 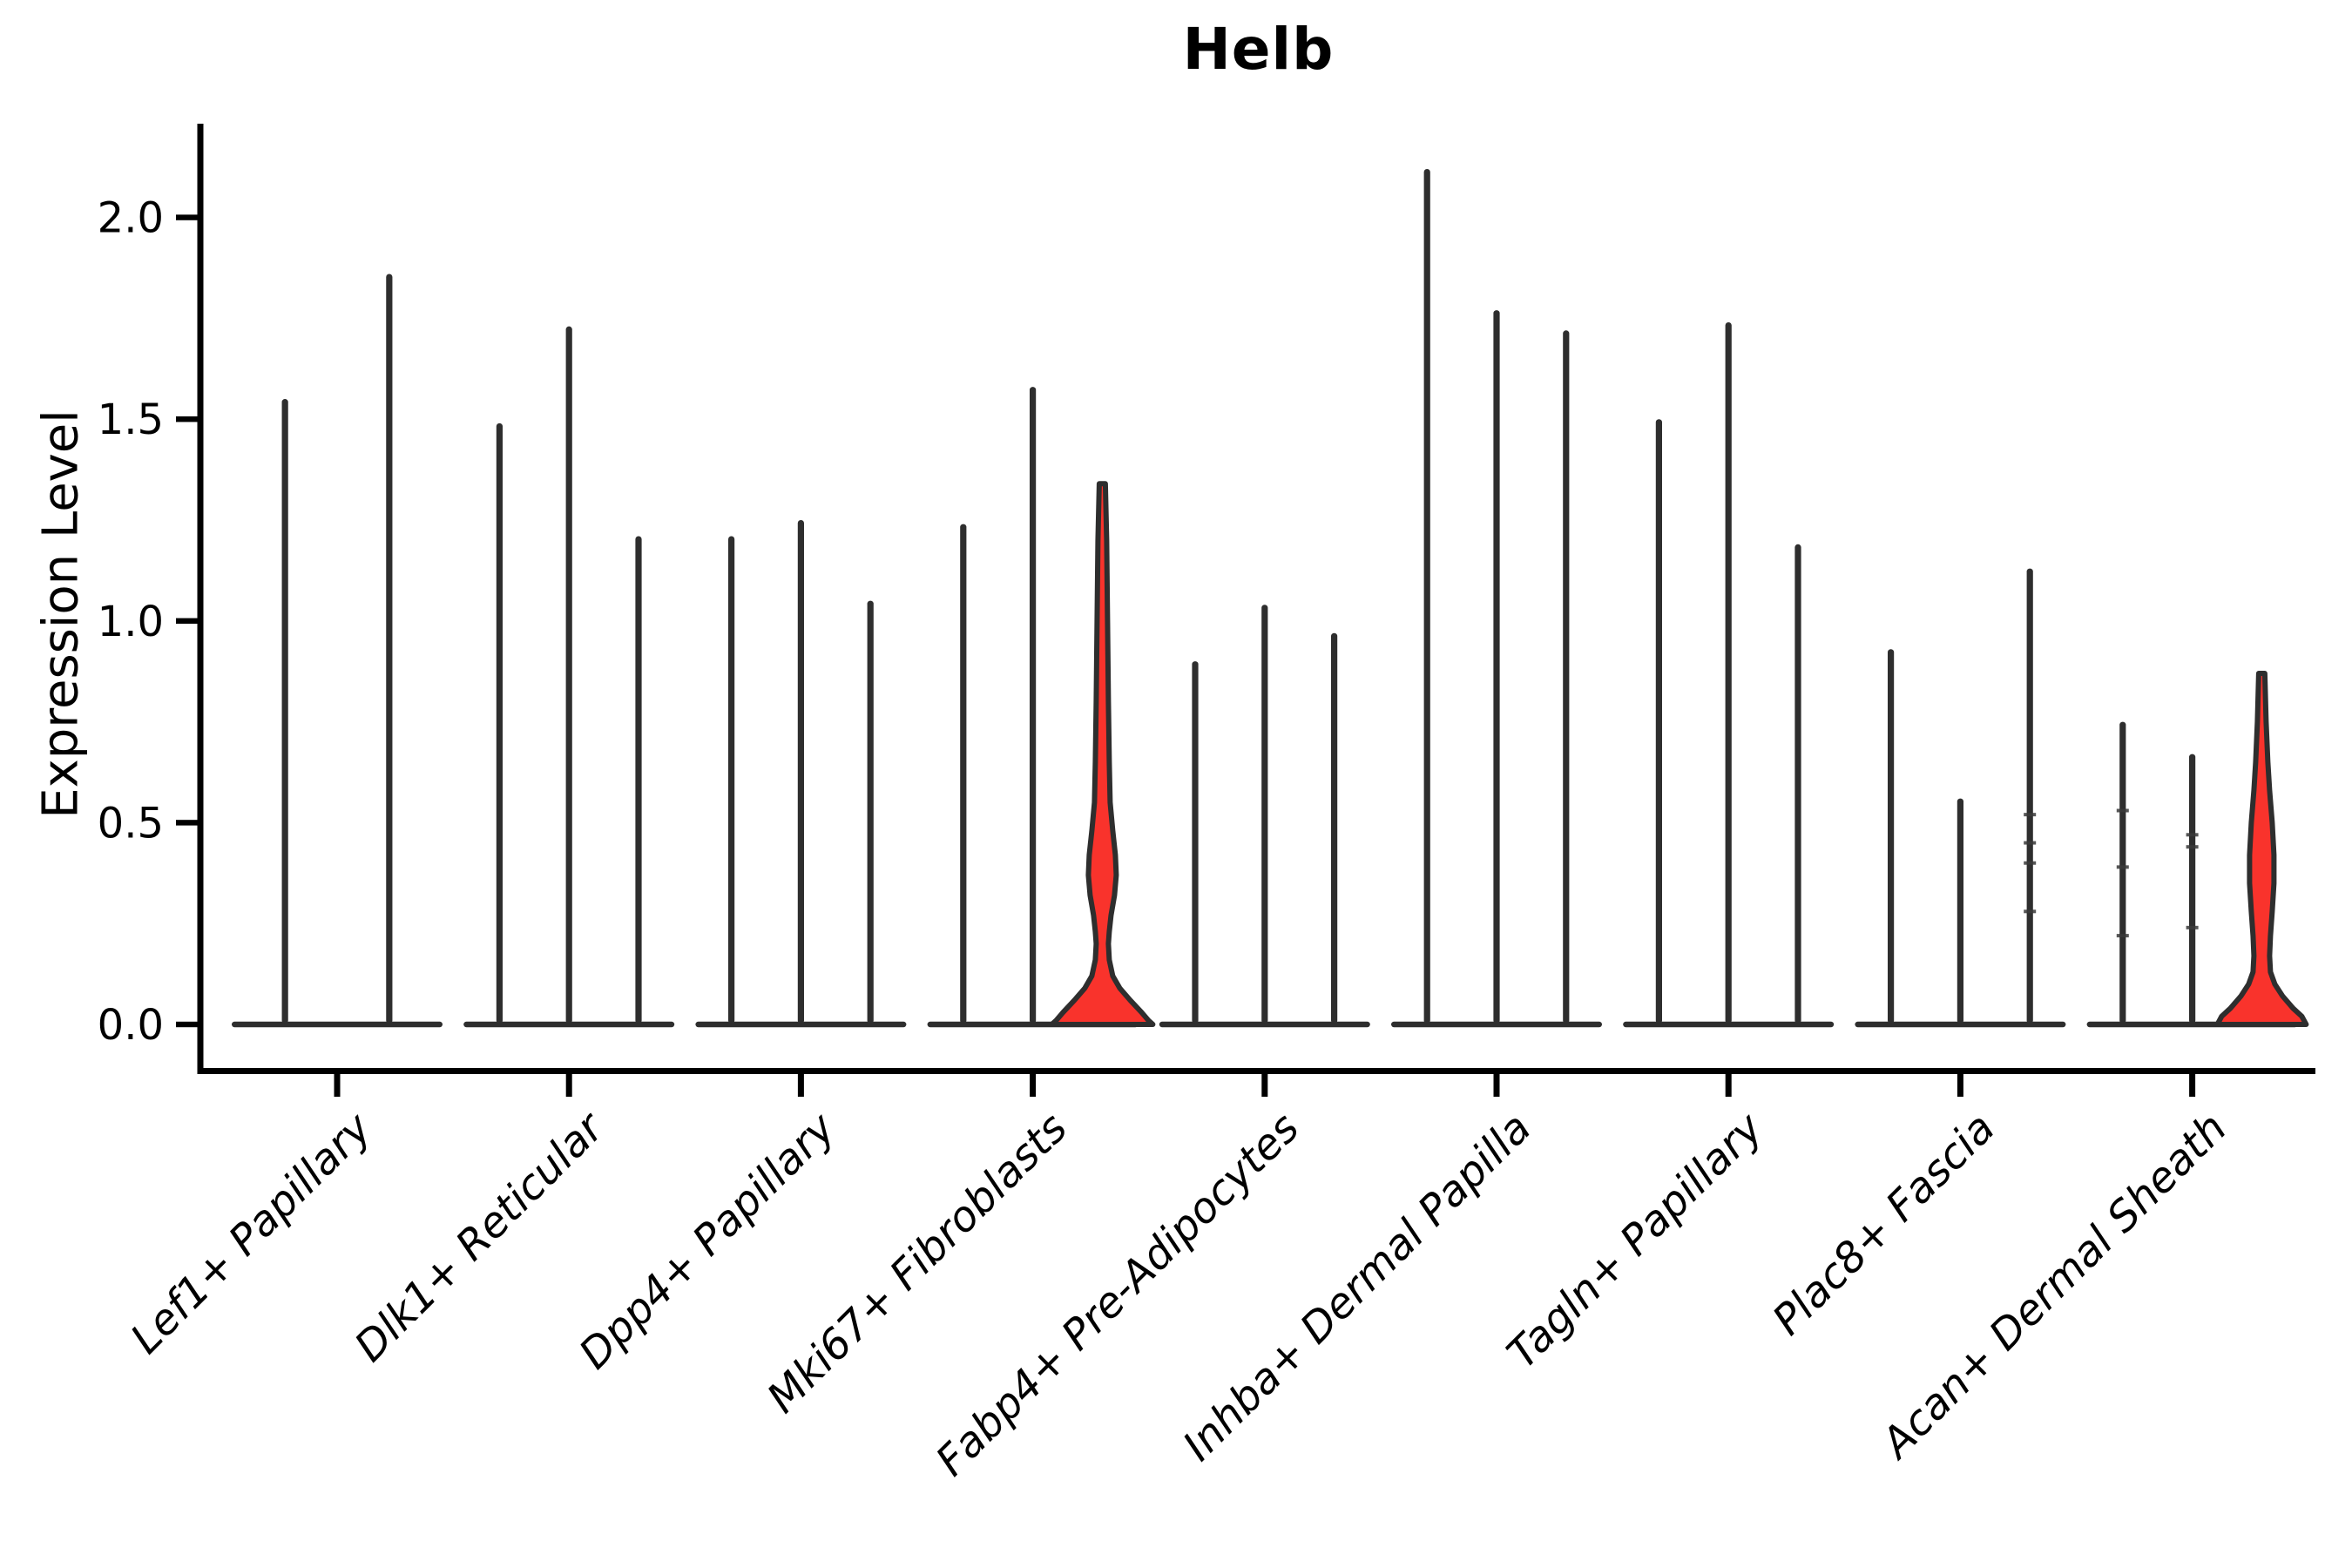 What do you see at coordinates (131, 823) in the screenshot?
I see `y-tick-label: 0.5` at bounding box center [131, 823].